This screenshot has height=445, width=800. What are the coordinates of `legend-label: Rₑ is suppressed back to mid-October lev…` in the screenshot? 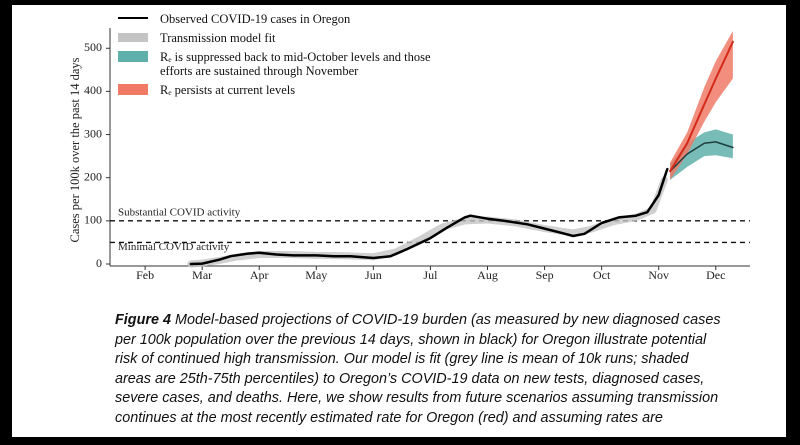 It's located at (295, 64).